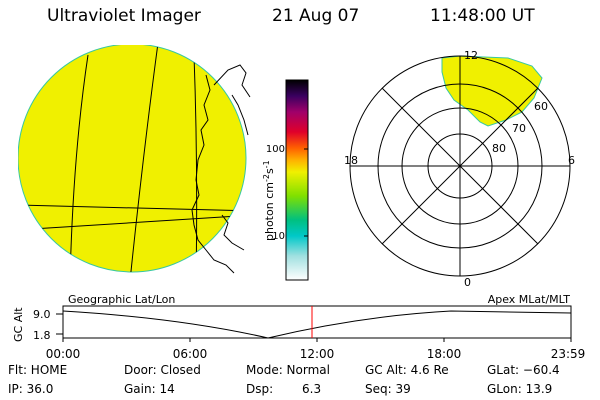 The height and width of the screenshot is (400, 600). I want to click on timeline-xtick-1200: 12:00, so click(317, 354).